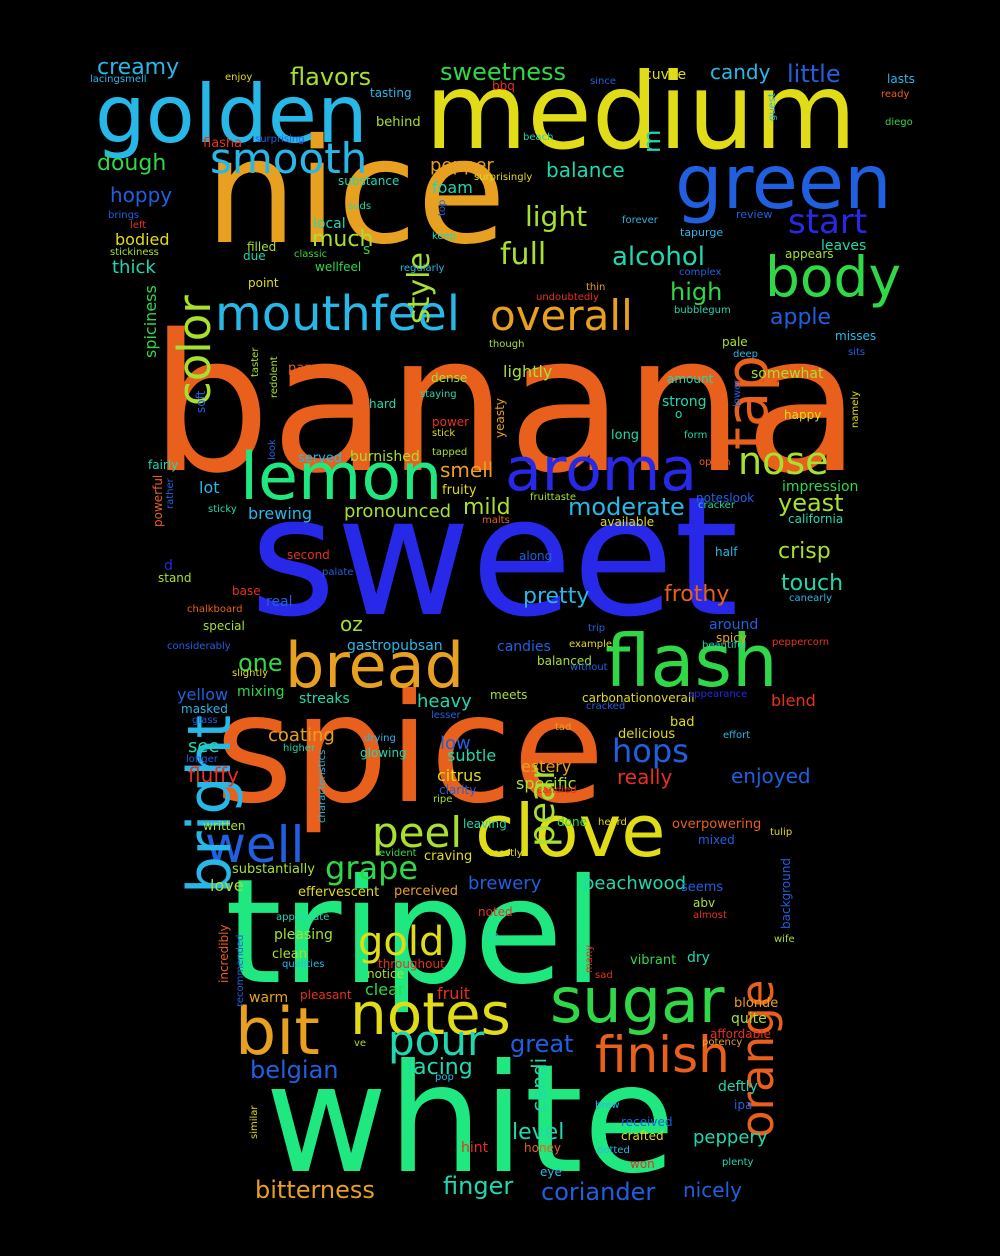 The height and width of the screenshot is (1256, 1000). Describe the element at coordinates (589, 667) in the screenshot. I see `cloud-word: without` at that location.